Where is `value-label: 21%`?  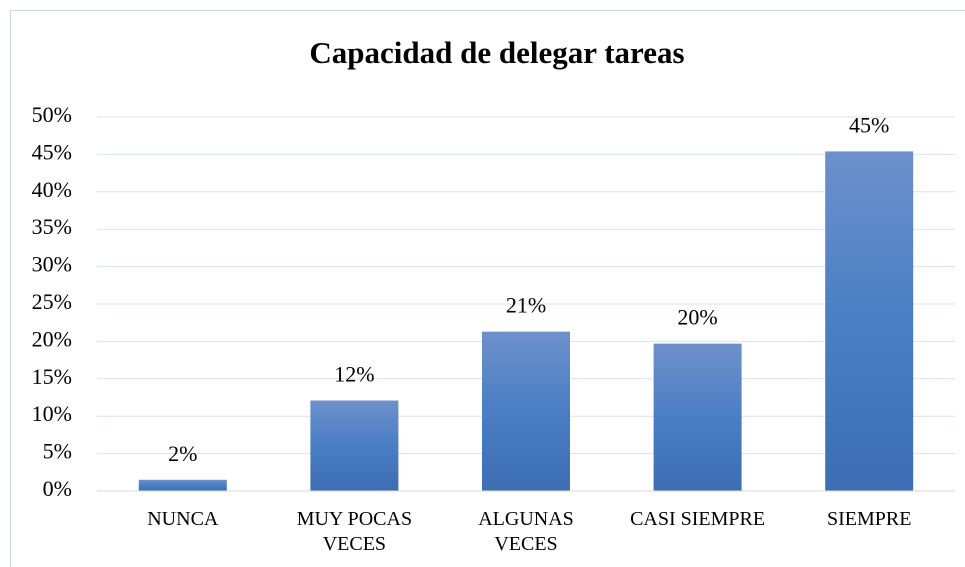
value-label: 21% is located at coordinates (526, 305).